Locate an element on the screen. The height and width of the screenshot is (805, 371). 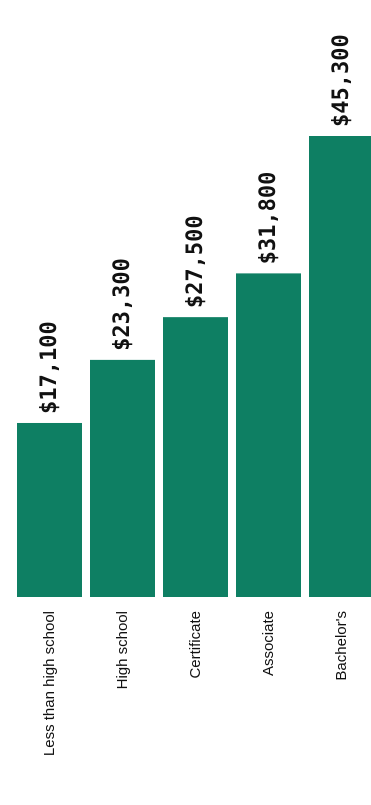
value-label-2: $27,500 is located at coordinates (195, 261).